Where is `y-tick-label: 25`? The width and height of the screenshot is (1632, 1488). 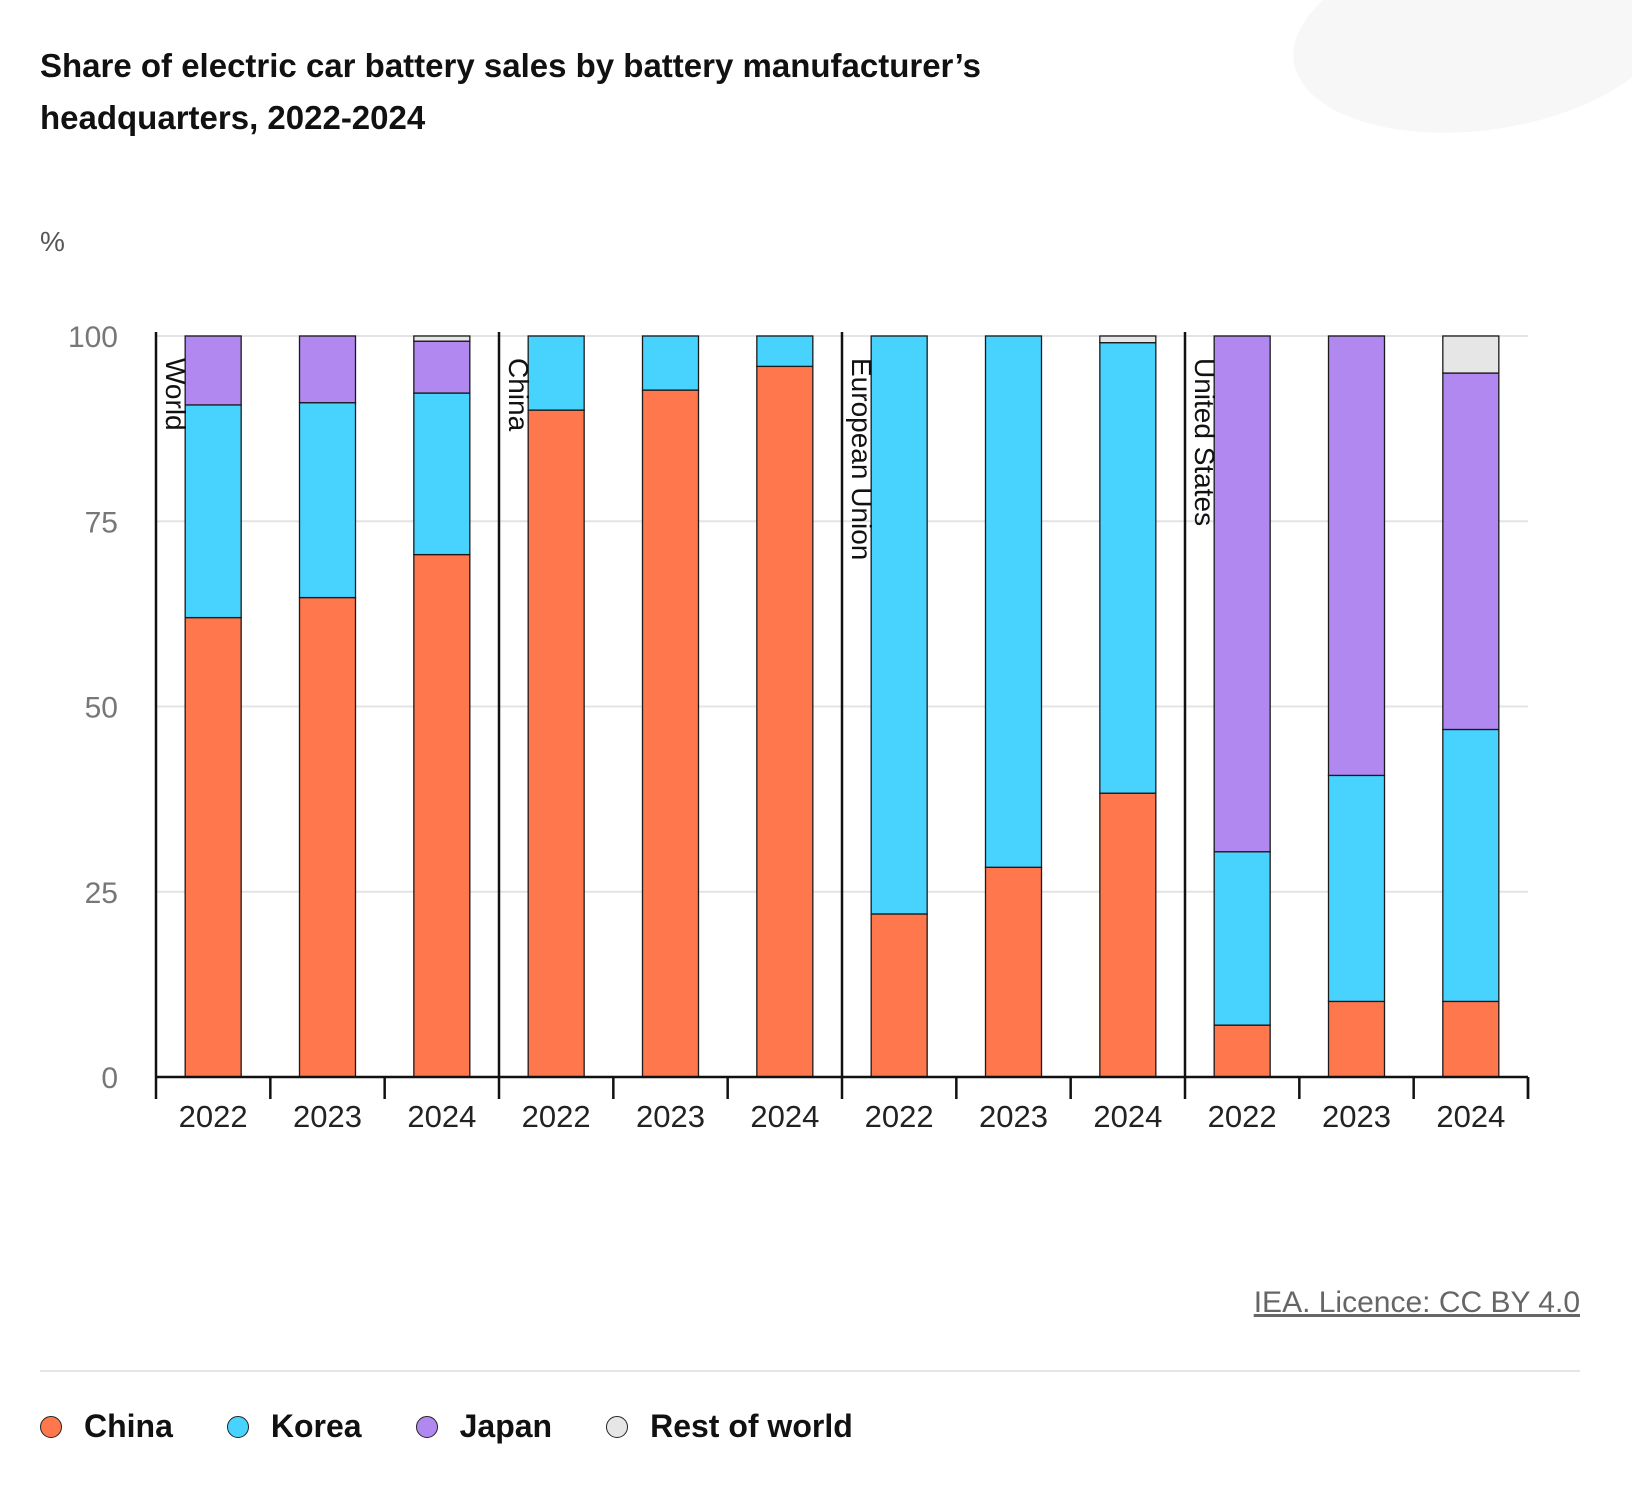 y-tick-label: 25 is located at coordinates (101, 893).